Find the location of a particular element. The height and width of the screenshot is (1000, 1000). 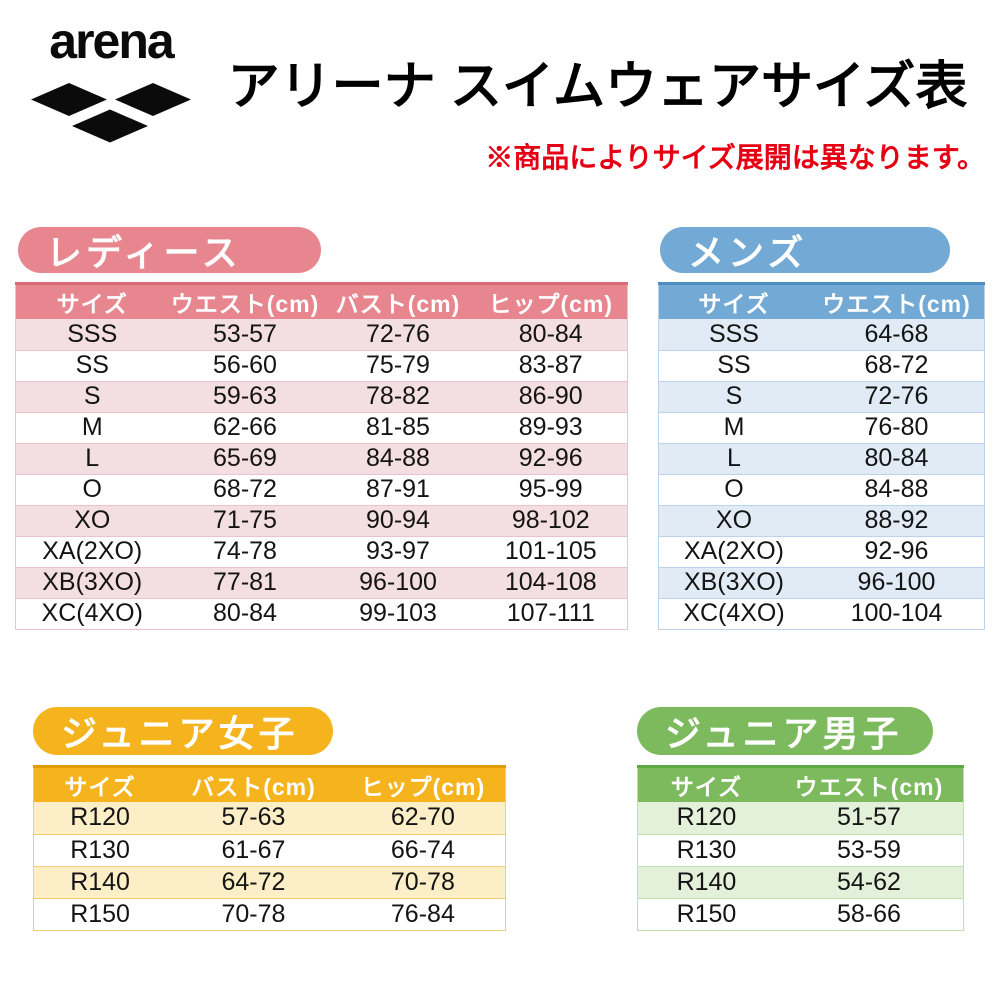

table-row: R150 58-66 is located at coordinates (800, 914).